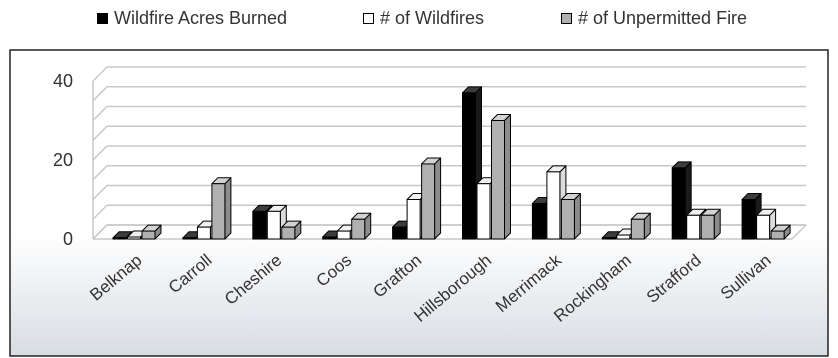 The image size is (838, 358). What do you see at coordinates (201, 18) in the screenshot?
I see `legend-label-acres-burned: Wildfire Acres Burned` at bounding box center [201, 18].